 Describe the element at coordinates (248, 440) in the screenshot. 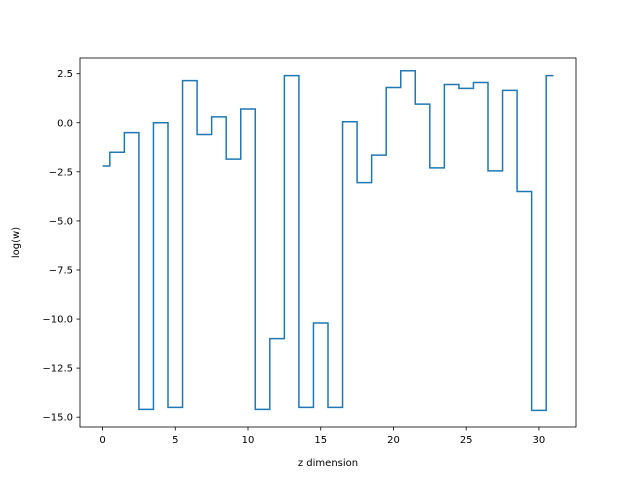

I see `x-tick-label: 10` at that location.